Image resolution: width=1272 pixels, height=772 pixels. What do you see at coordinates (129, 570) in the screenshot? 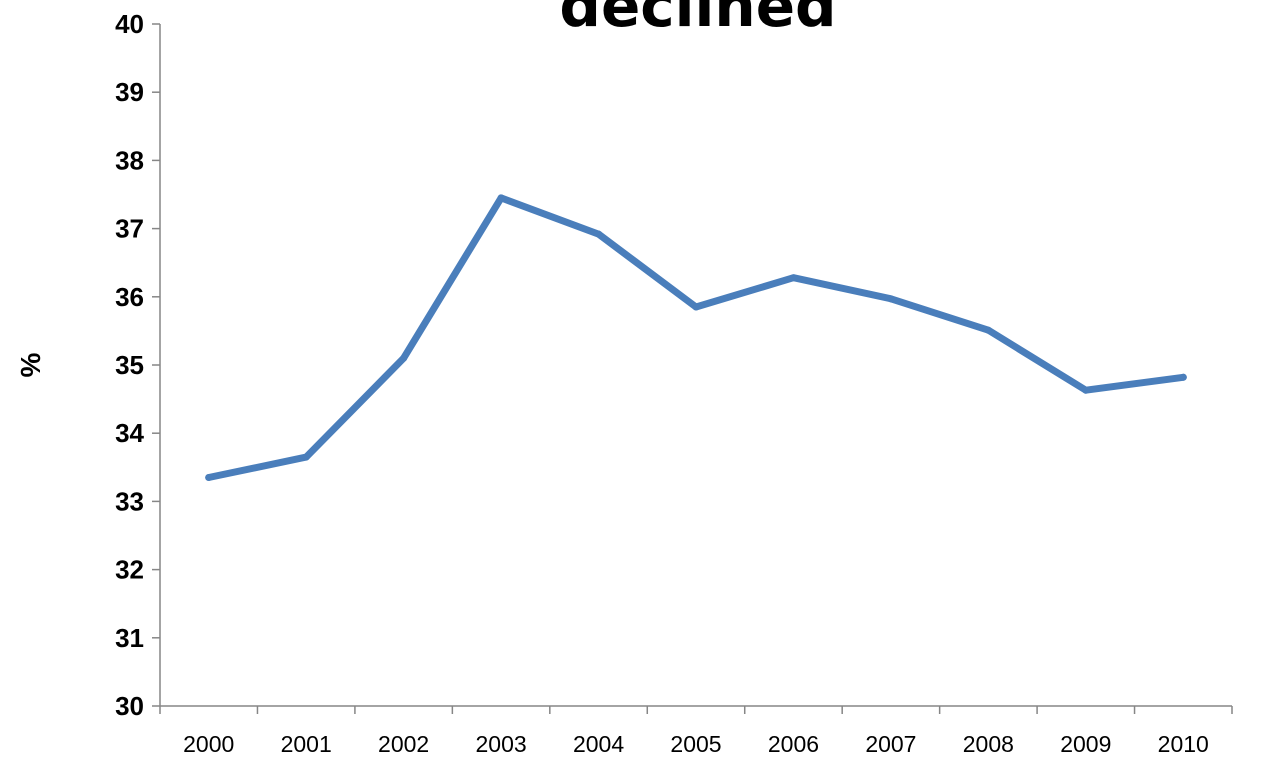
I see `y-tick-label: 32` at bounding box center [129, 570].